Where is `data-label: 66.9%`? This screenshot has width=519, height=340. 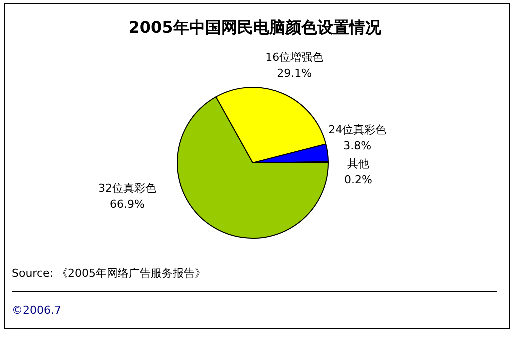
data-label: 66.9% is located at coordinates (127, 204).